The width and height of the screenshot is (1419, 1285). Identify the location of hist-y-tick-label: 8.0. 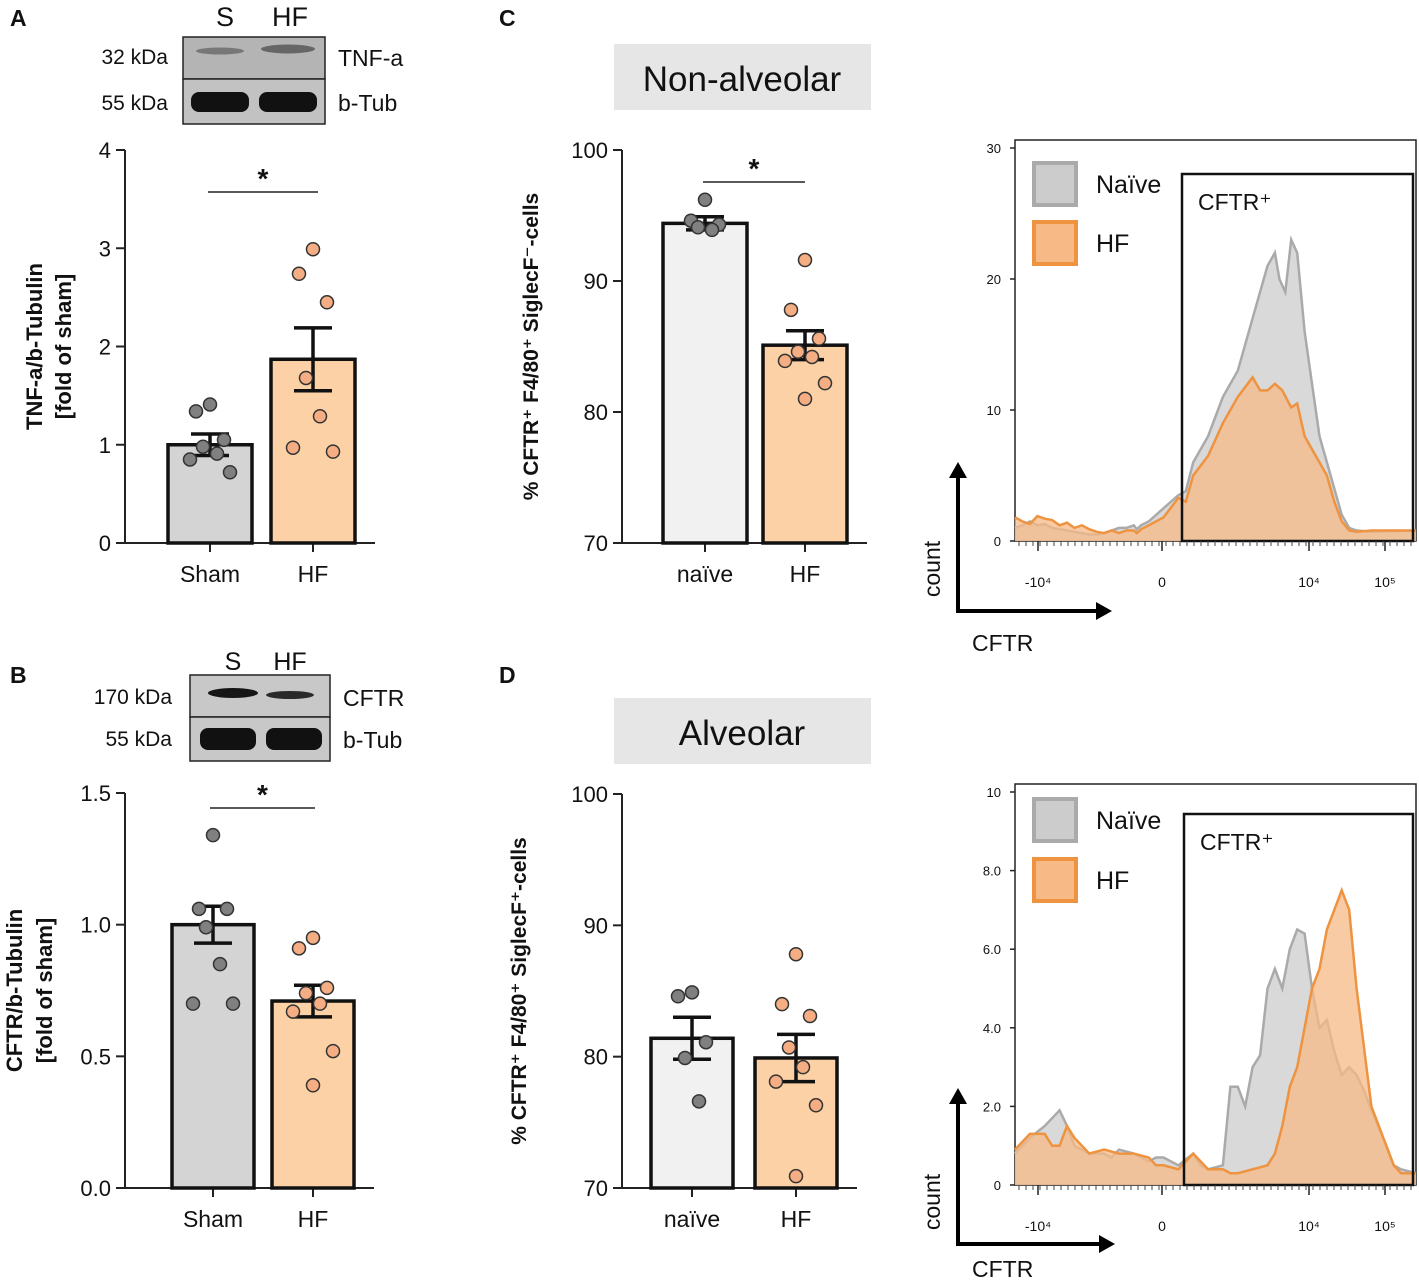
(992, 871).